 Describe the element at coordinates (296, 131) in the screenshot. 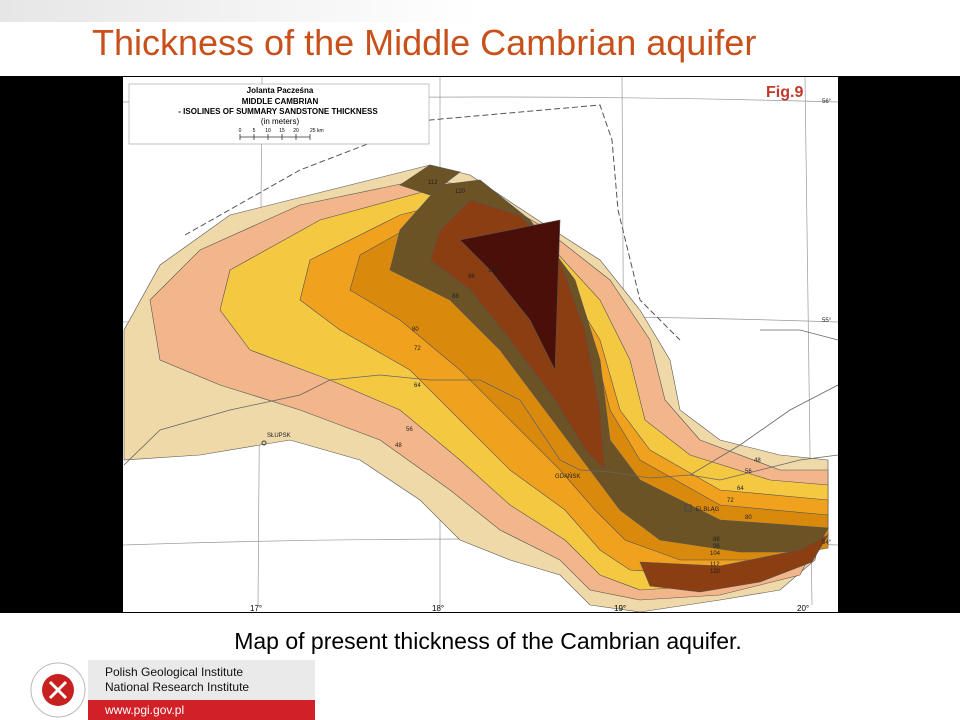

I see `scale-label: 20` at that location.